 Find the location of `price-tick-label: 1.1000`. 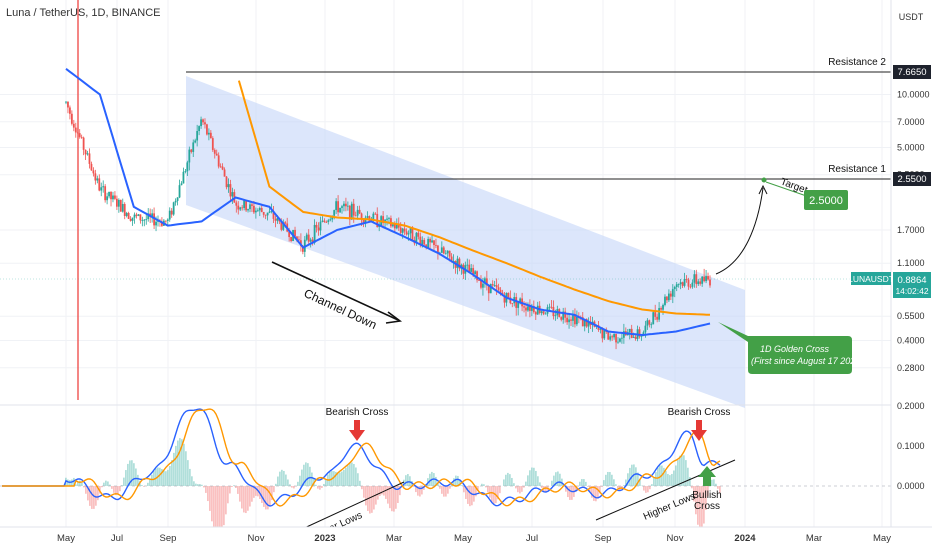

price-tick-label: 1.1000 is located at coordinates (911, 263).